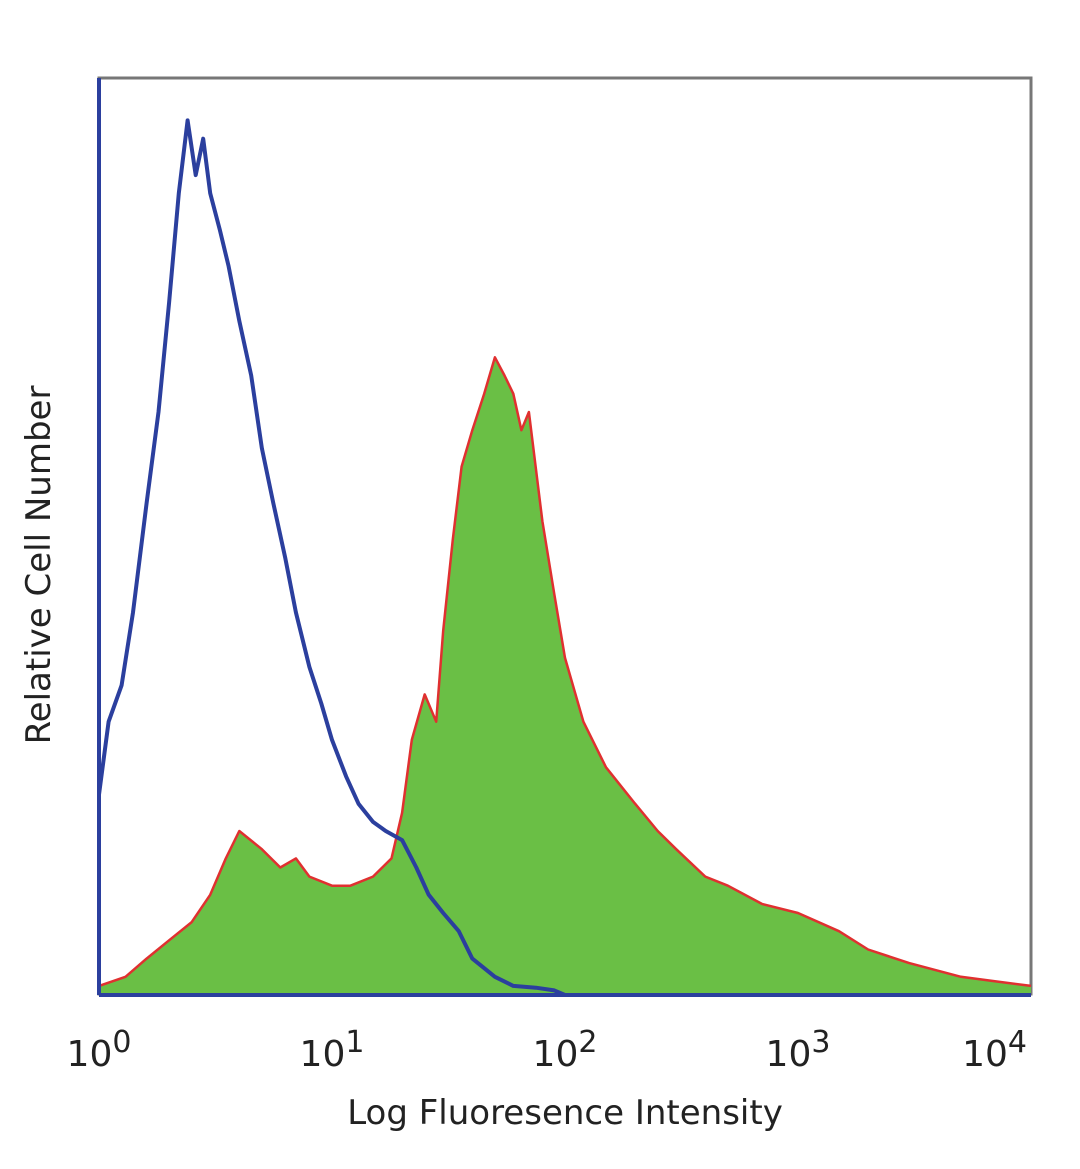 This screenshot has width=1080, height=1169. Describe the element at coordinates (332, 1050) in the screenshot. I see `x-tick-label-1: 10¹` at that location.